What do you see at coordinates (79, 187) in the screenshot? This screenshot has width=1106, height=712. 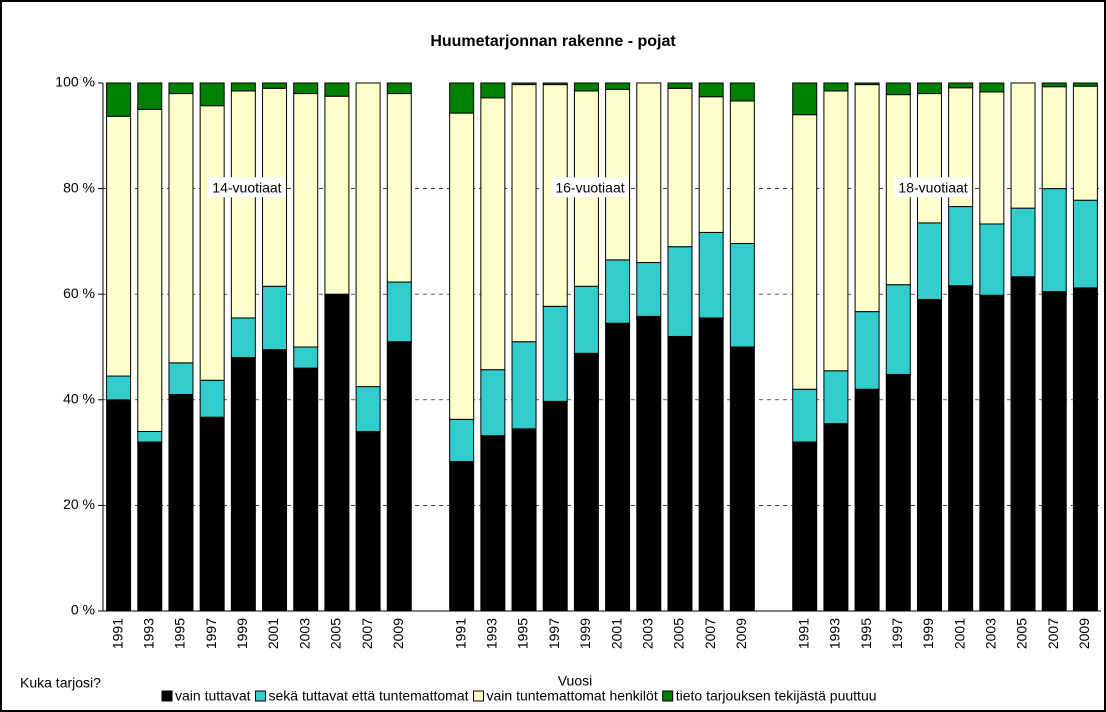 I see `y-tick-label: 80 %` at bounding box center [79, 187].